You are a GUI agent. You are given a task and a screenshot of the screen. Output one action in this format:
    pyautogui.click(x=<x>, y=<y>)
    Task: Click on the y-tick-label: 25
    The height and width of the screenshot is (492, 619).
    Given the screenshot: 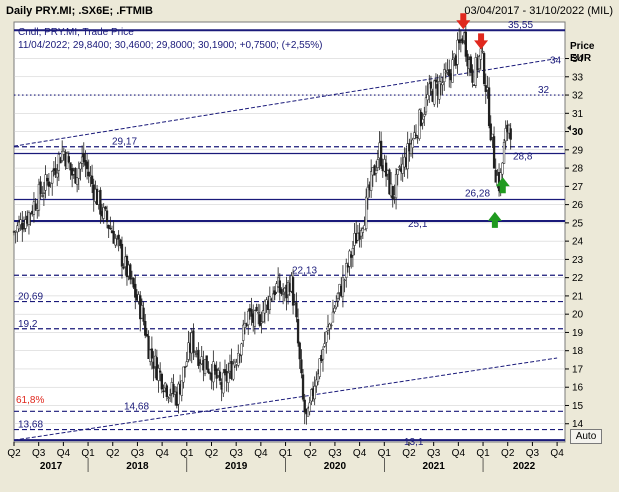 What is the action you would take?
    pyautogui.click(x=578, y=223)
    